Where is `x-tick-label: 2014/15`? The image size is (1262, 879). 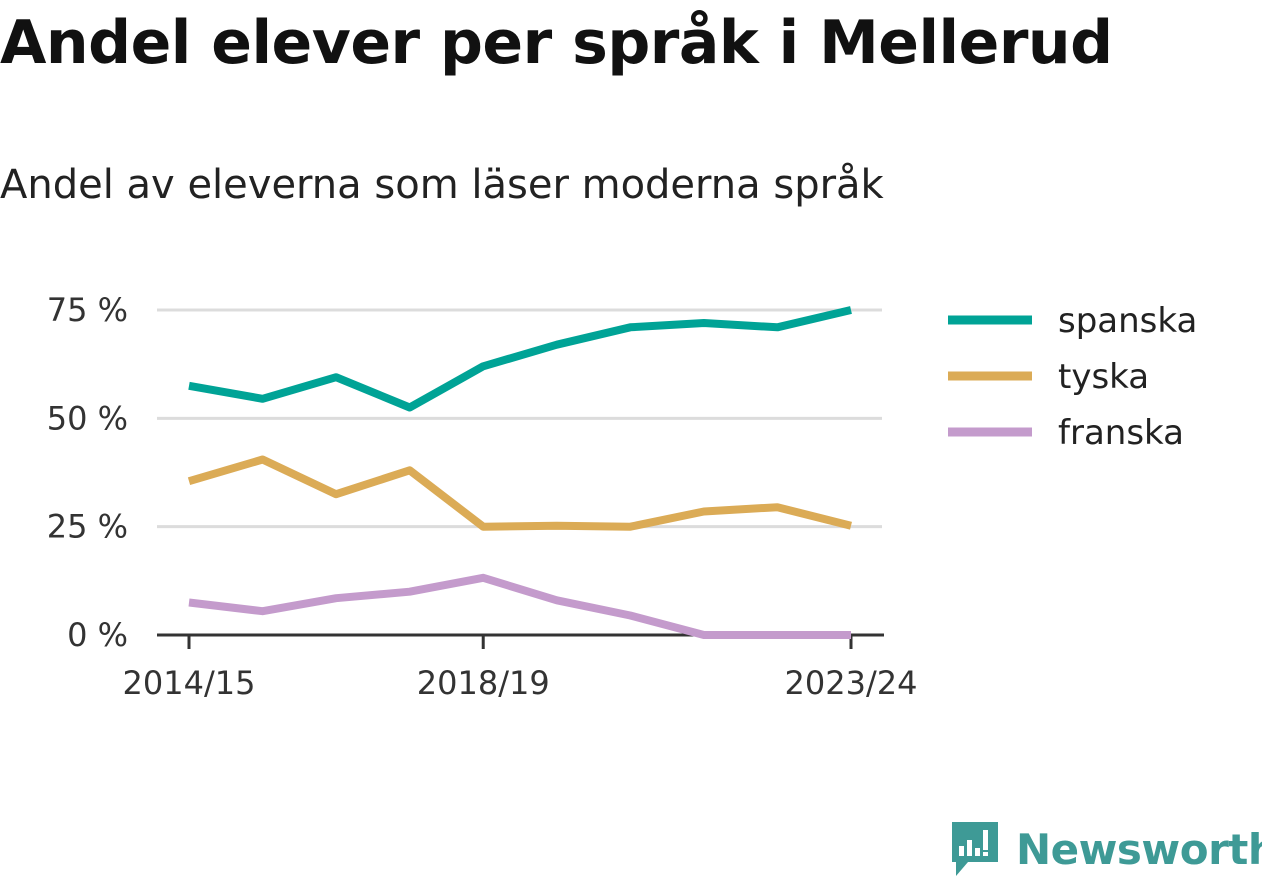
x-tick-label: 2014/15 is located at coordinates (189, 683).